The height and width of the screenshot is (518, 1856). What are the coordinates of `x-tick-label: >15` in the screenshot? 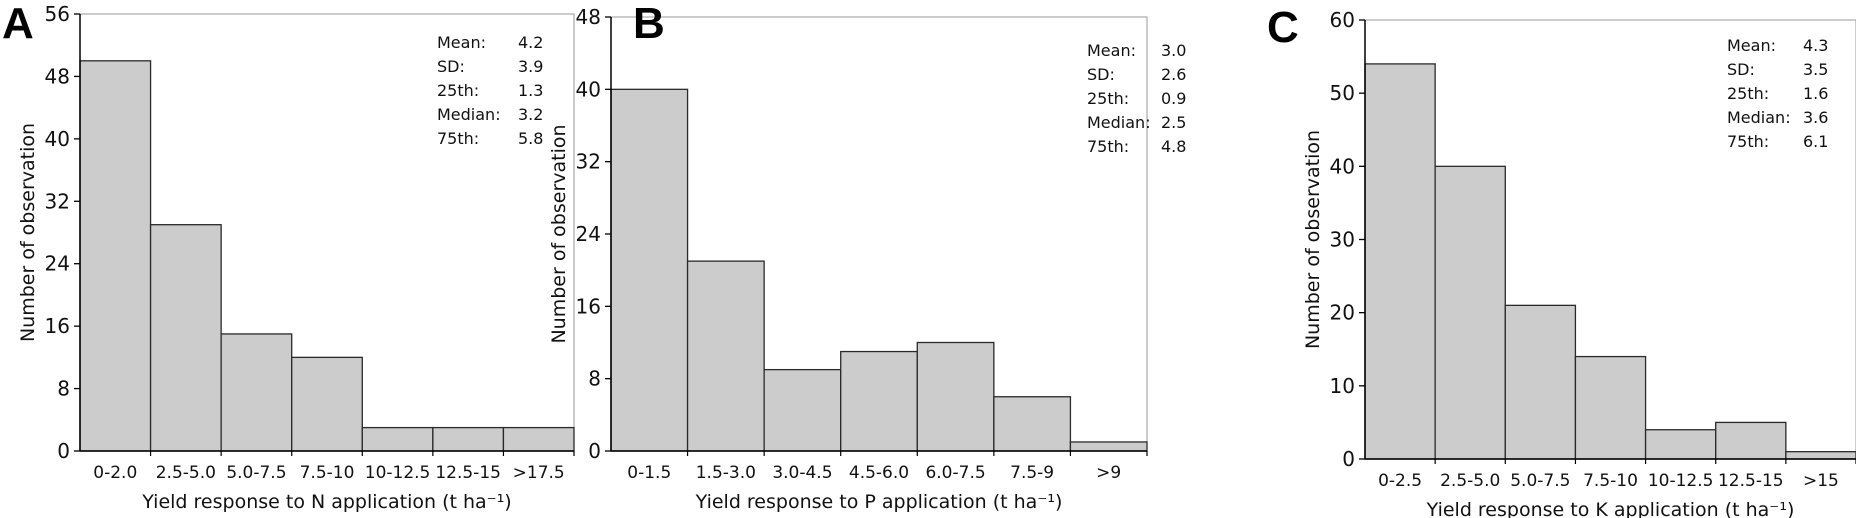 It's located at (1821, 481).